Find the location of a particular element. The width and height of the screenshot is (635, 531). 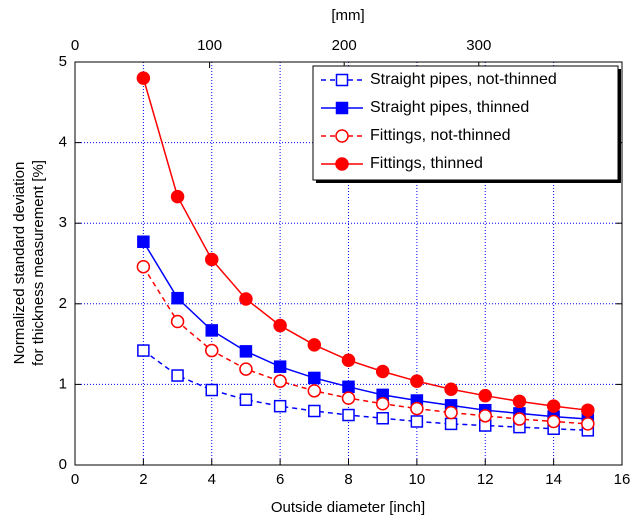

x-tick-label: 6 is located at coordinates (280, 479).